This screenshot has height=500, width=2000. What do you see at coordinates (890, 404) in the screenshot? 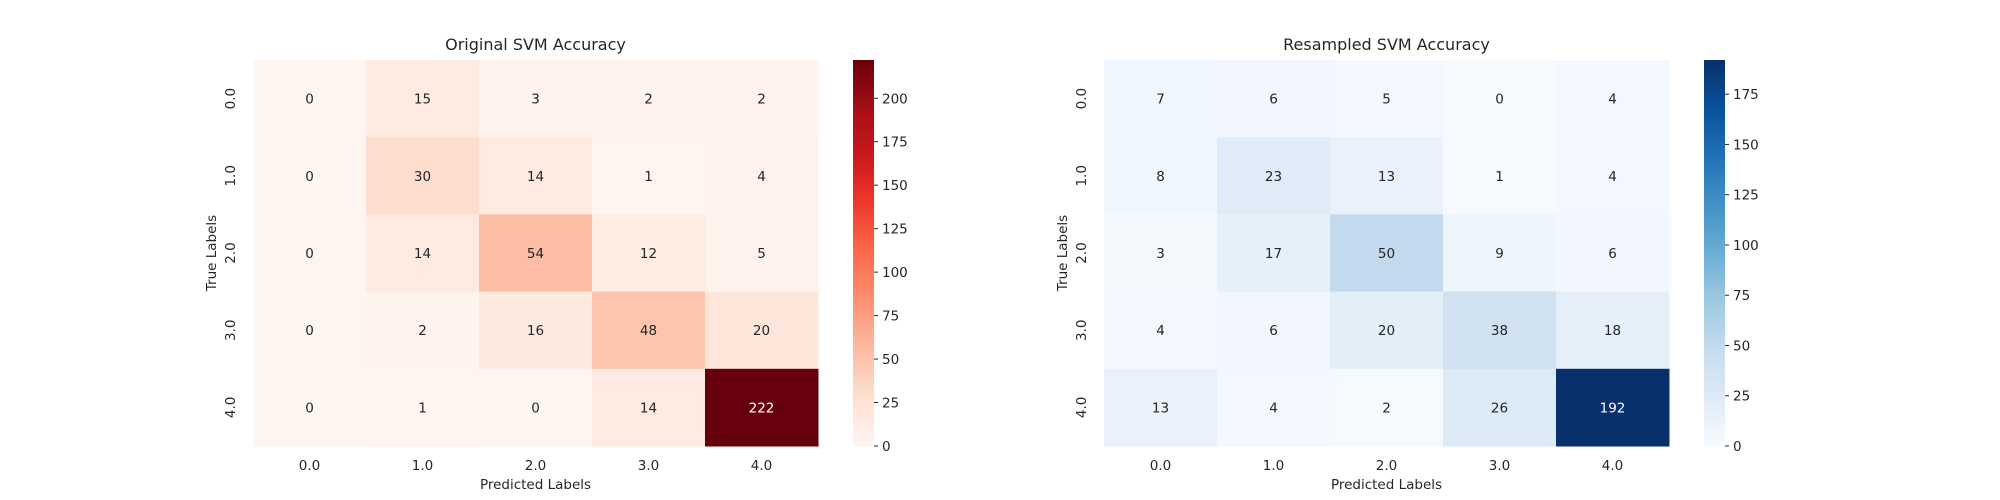
I see `colorbar-tick-label: 25` at bounding box center [890, 404].